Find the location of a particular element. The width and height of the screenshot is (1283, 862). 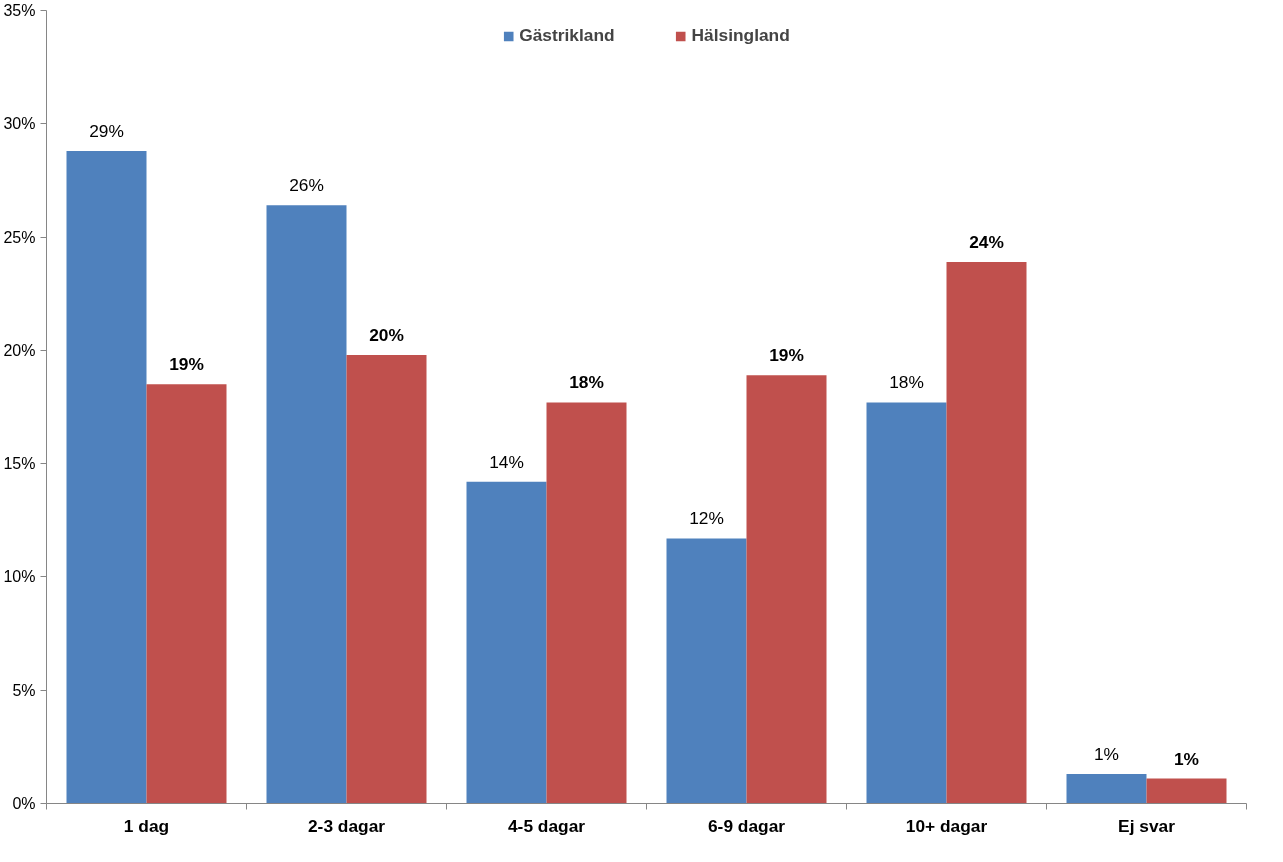

y-tick-label: 25% is located at coordinates (19, 237).